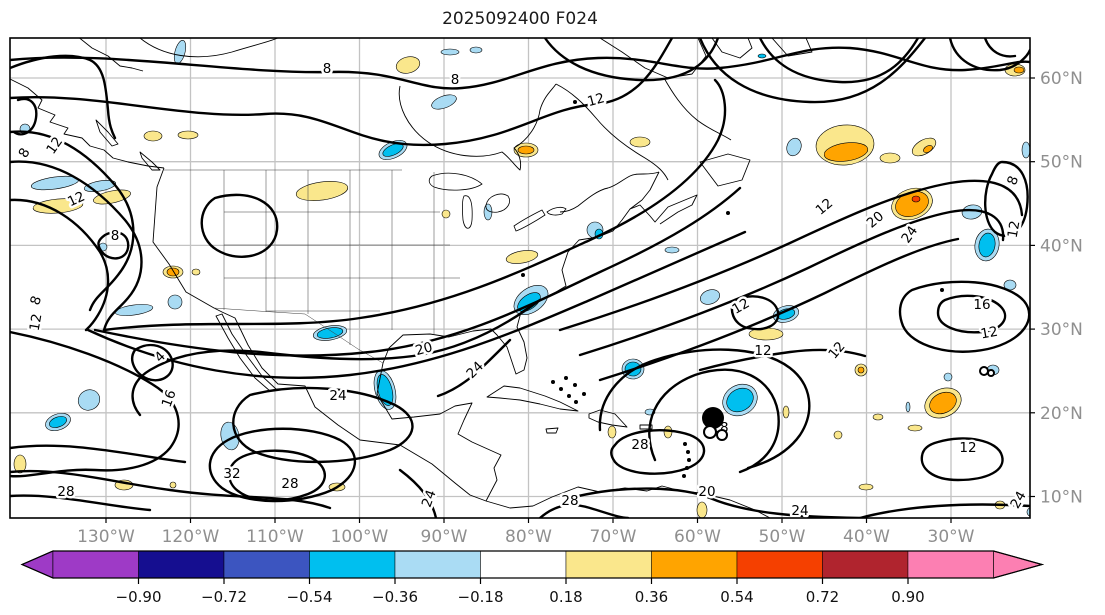  Describe the element at coordinates (866, 537) in the screenshot. I see `x-tick-label: 40°W` at that location.